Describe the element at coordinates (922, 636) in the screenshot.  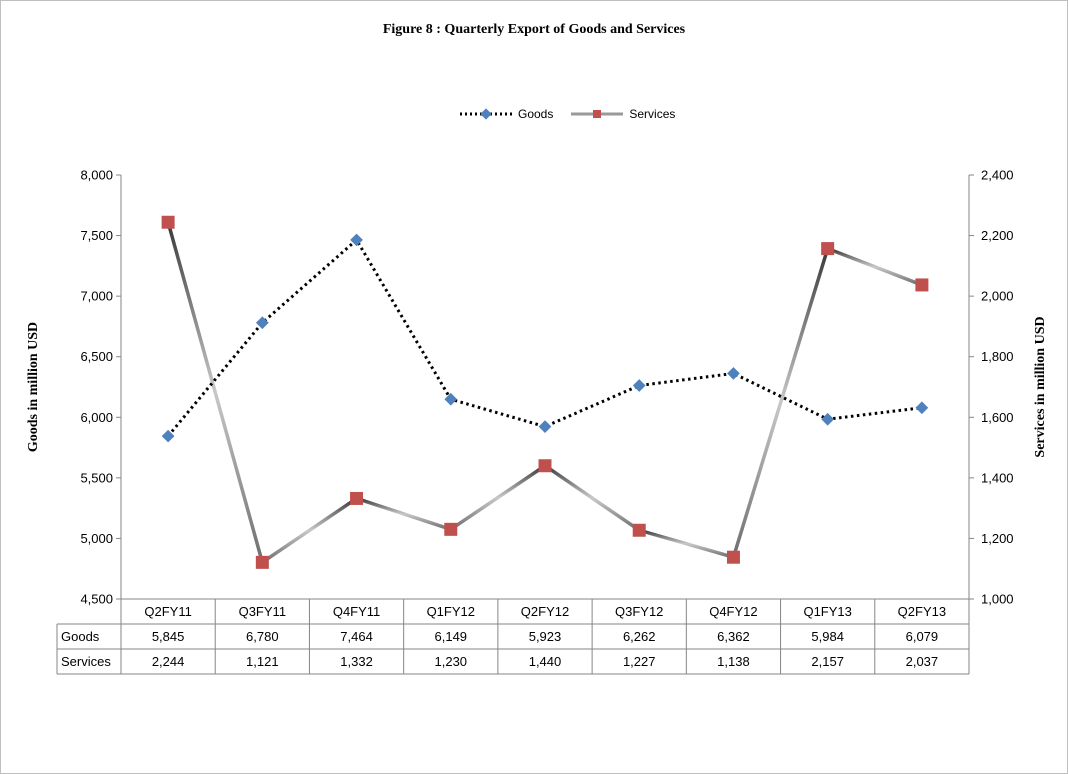
I see `table-cell: 6,079` at that location.